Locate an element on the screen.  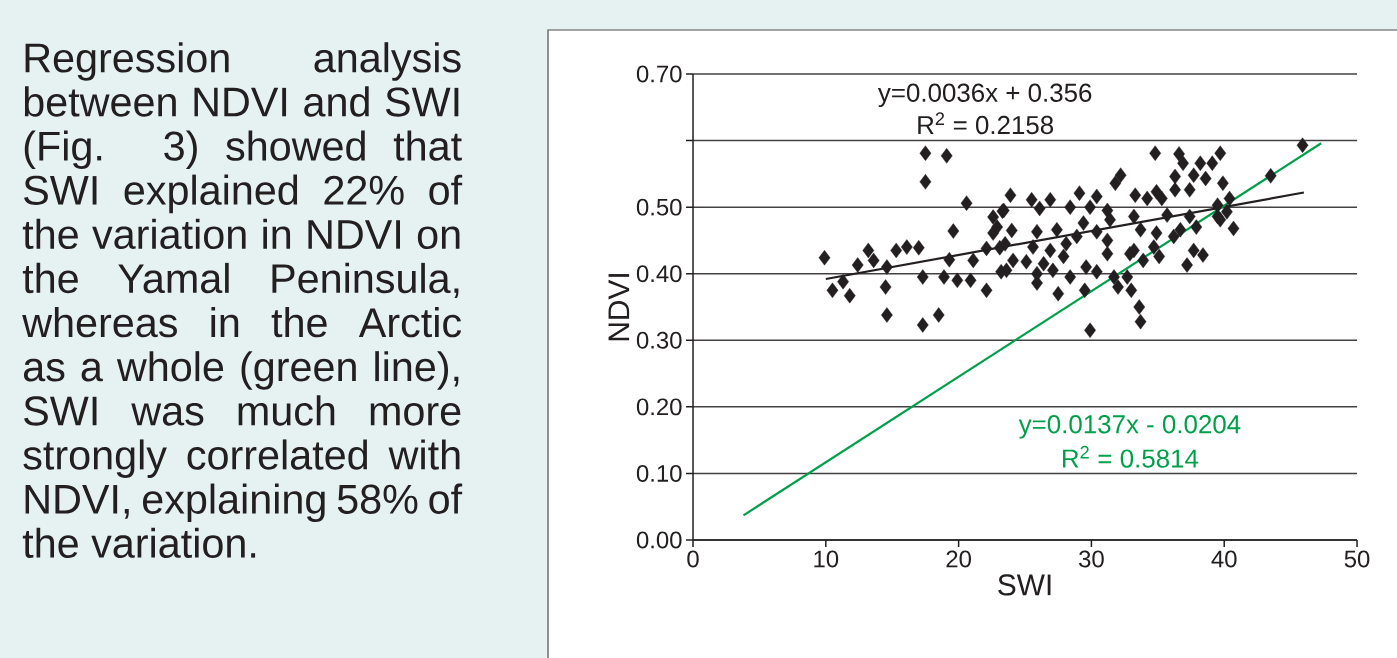
annotation: R$^{2}$ = 0.2158 is located at coordinates (986, 123).